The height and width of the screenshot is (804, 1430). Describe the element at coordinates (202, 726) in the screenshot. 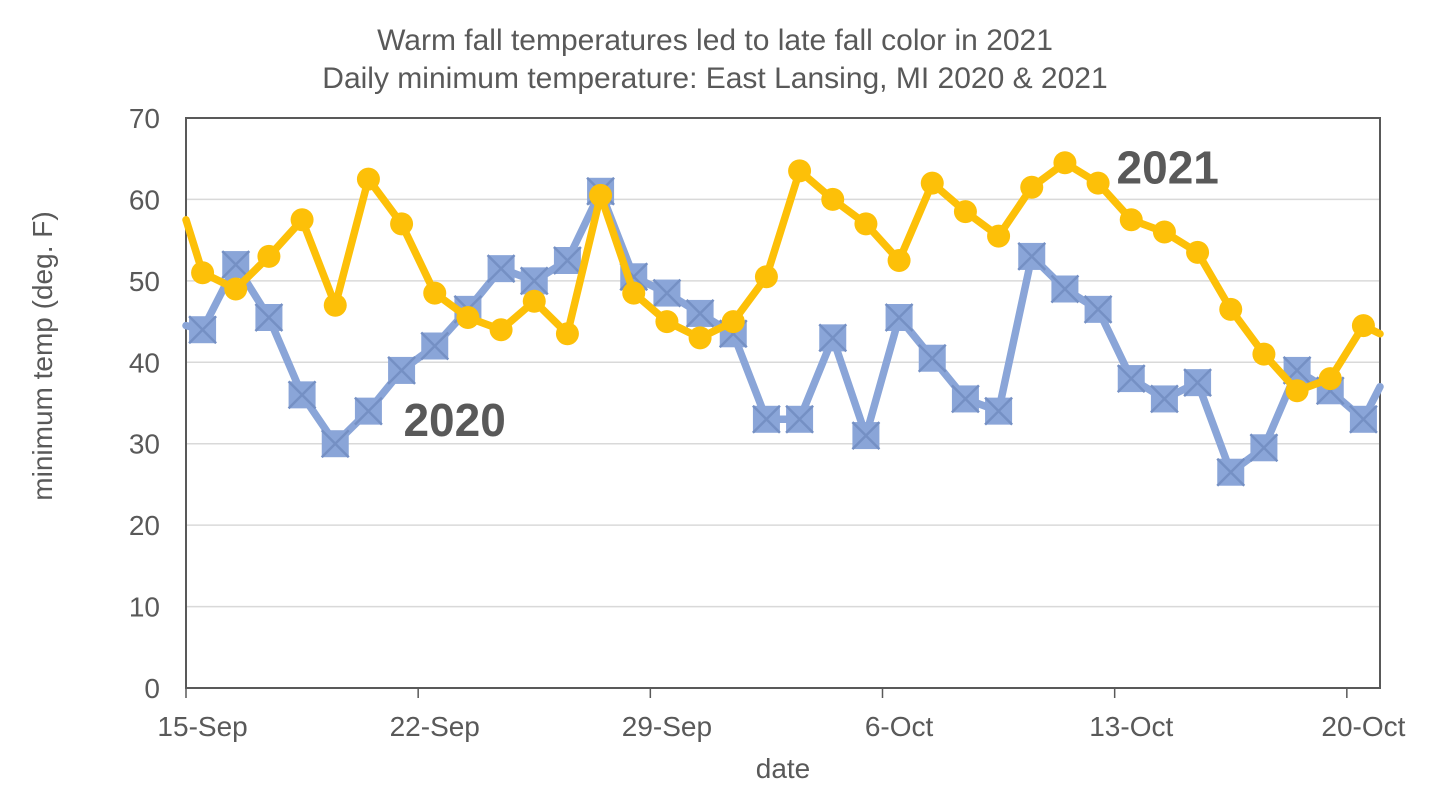

I see `x-tick-label: 15-Sep` at that location.